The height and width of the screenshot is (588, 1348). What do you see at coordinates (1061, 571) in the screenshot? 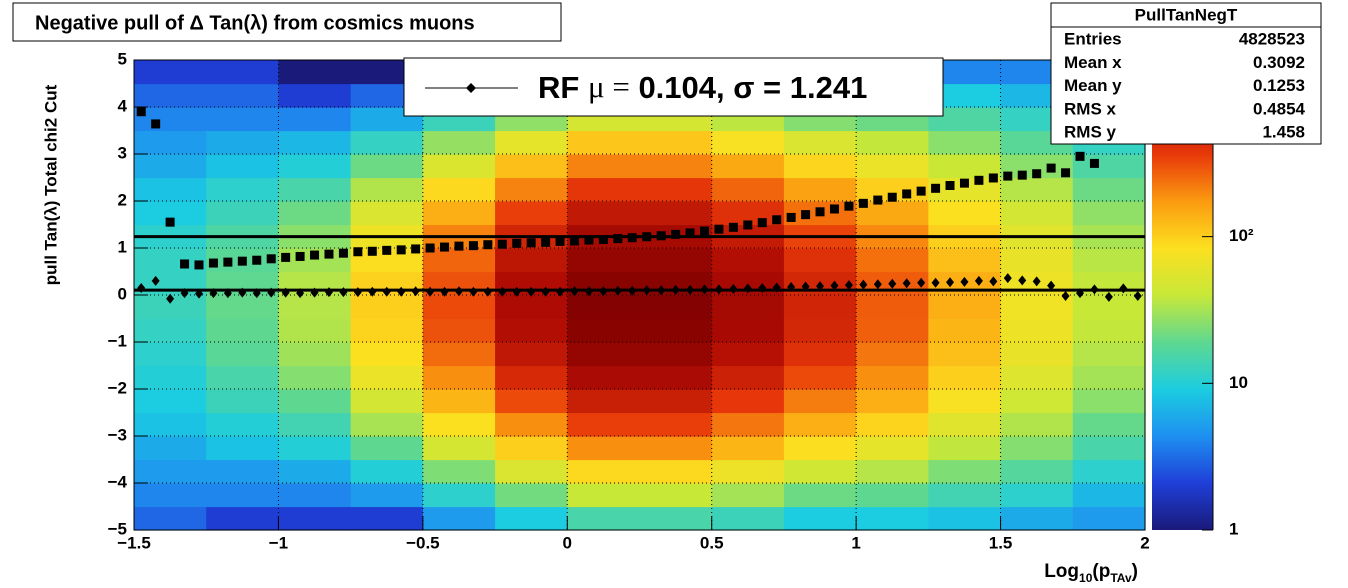
I see `x-label-part: Log` at bounding box center [1061, 571].